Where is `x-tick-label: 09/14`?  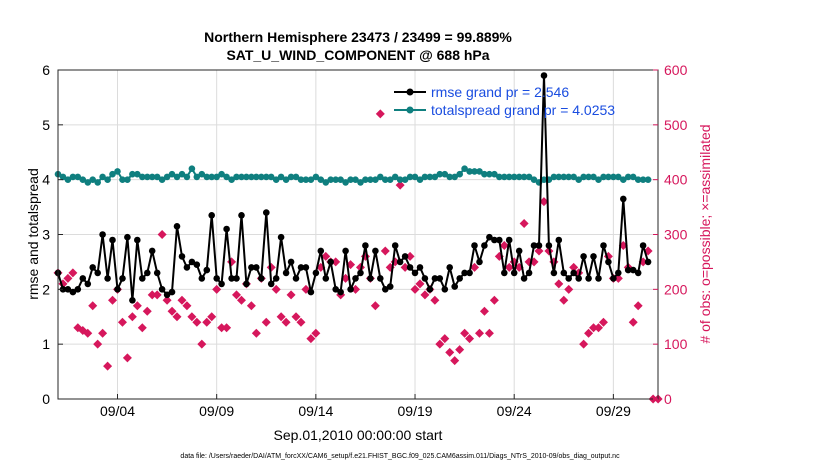
x-tick-label: 09/14 is located at coordinates (315, 411).